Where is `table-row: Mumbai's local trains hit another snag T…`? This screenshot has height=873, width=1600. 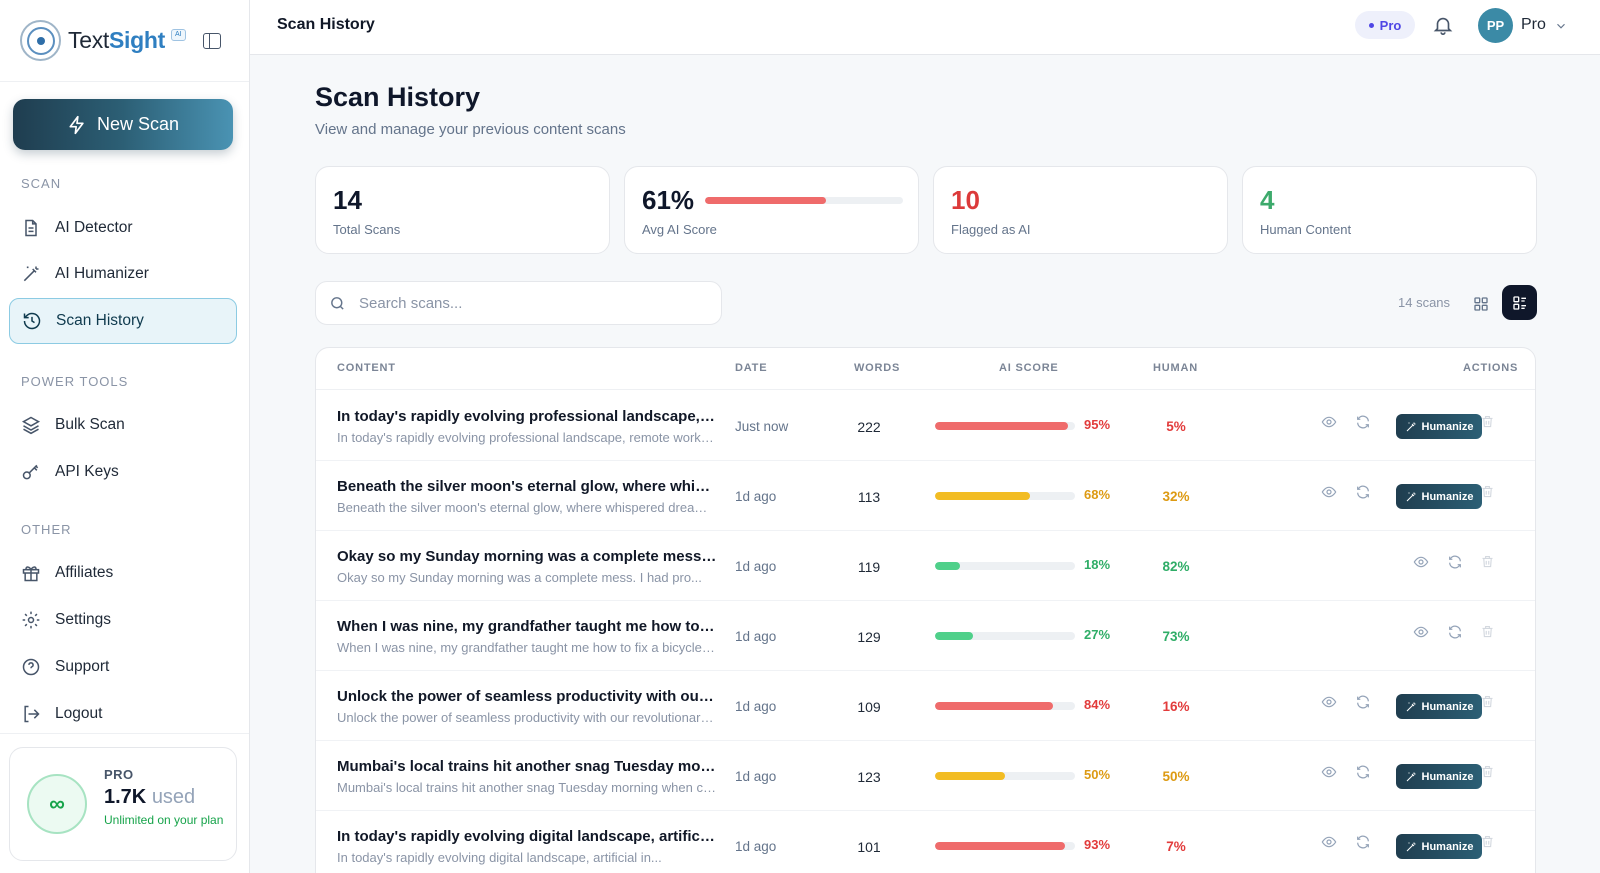 table-row: Mumbai's local trains hit another snag T… is located at coordinates (925, 775).